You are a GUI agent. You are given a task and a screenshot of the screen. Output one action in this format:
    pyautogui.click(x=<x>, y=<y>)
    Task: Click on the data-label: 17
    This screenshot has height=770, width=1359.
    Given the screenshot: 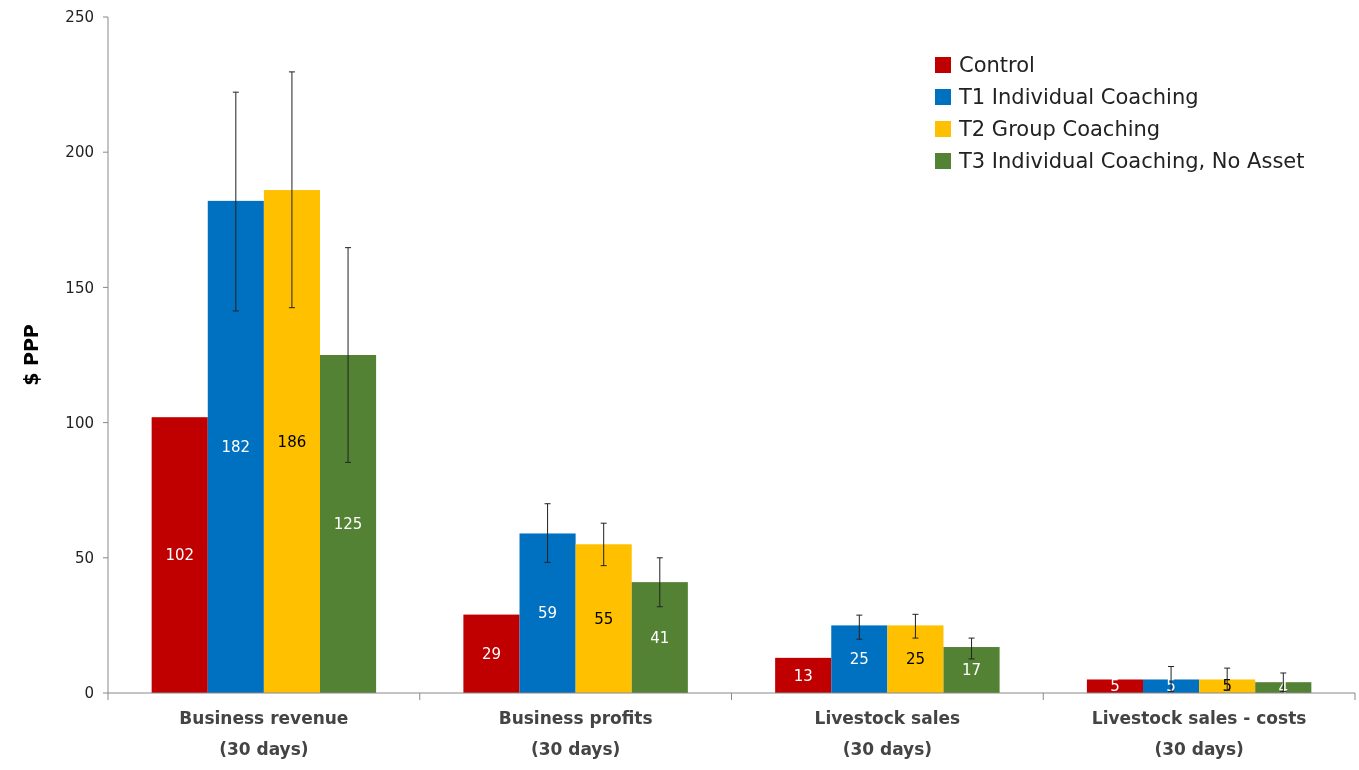 What is the action you would take?
    pyautogui.click(x=972, y=670)
    